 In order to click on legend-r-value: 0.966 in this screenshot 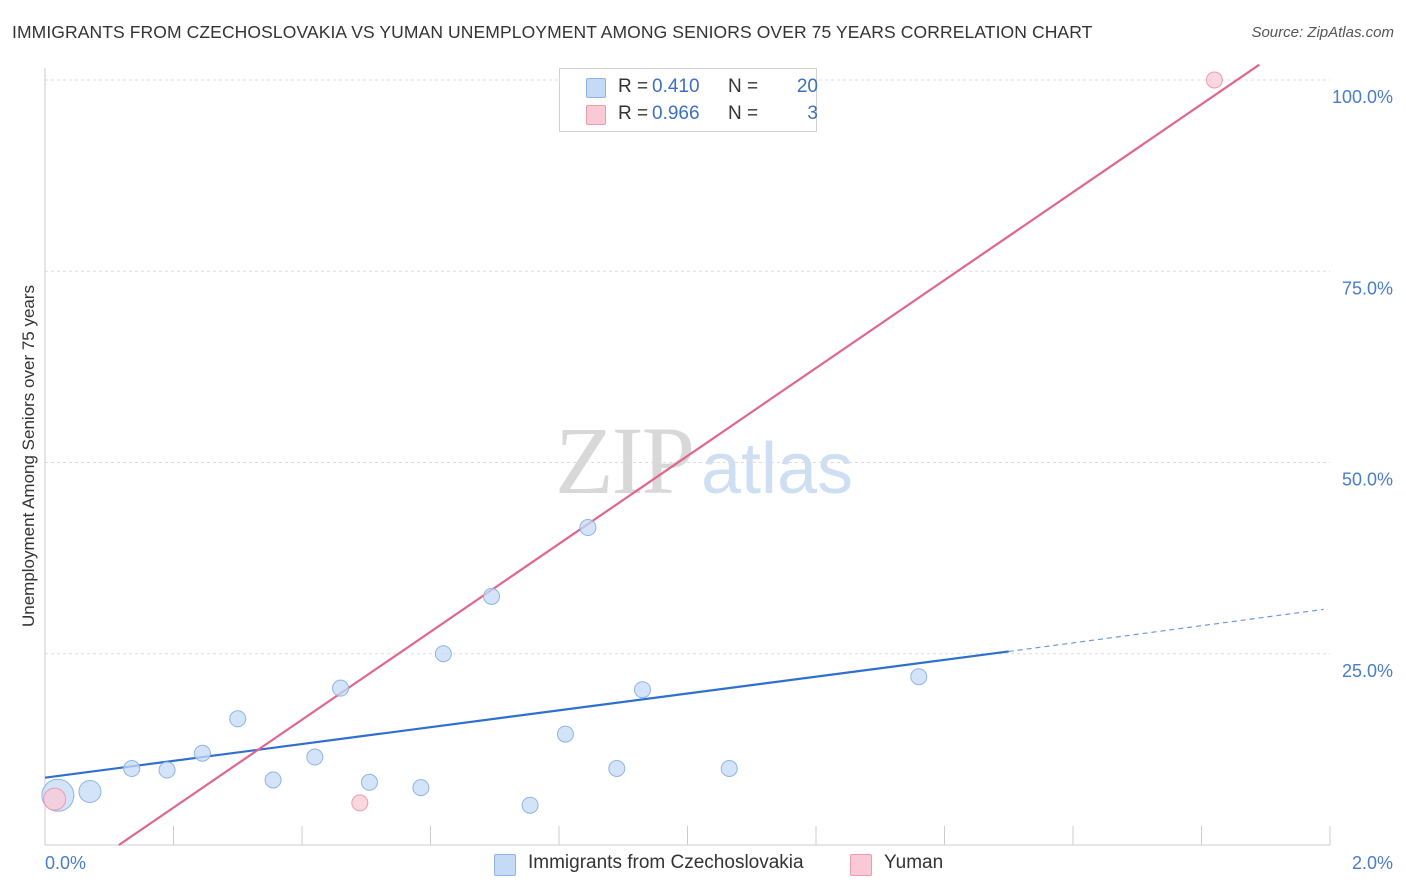, I will do `click(676, 113)`.